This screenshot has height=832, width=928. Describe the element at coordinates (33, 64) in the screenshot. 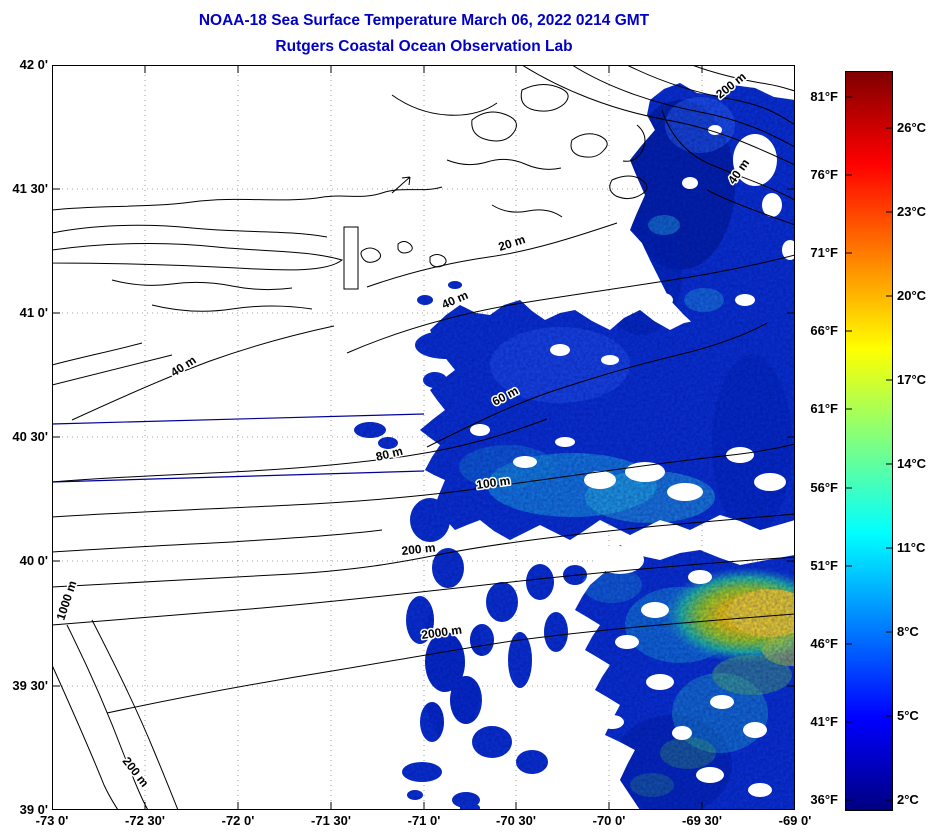

I see `lat-tick-label: 42 0'` at that location.